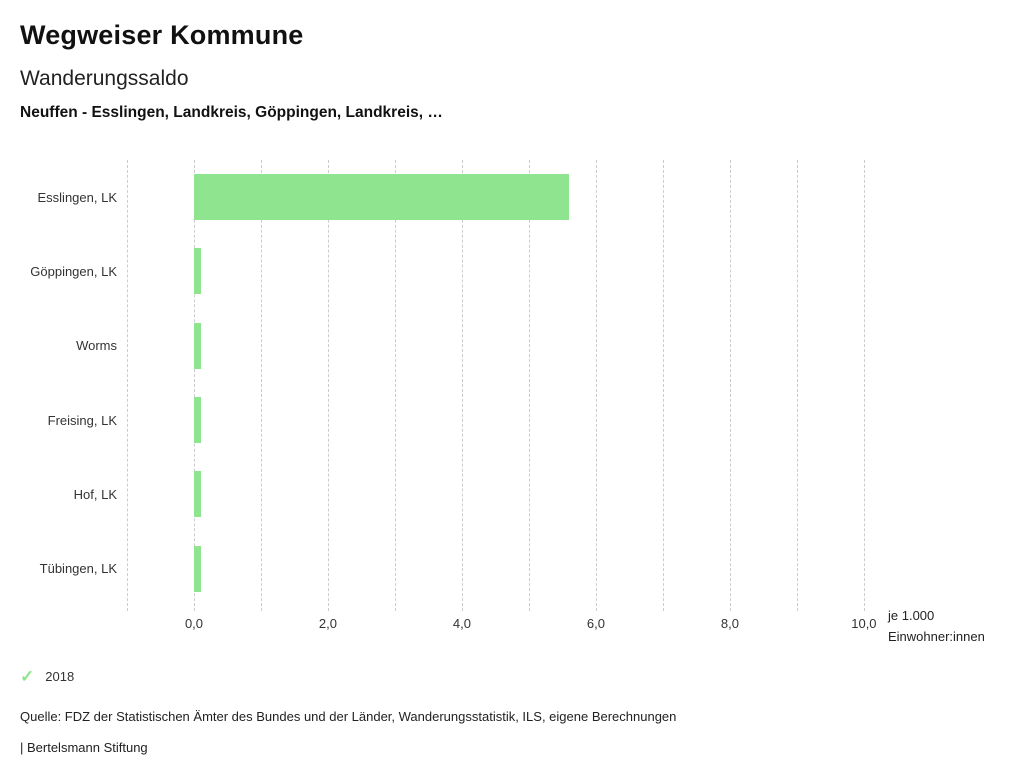  I want to click on x-tick-label: 8,0, so click(729, 623).